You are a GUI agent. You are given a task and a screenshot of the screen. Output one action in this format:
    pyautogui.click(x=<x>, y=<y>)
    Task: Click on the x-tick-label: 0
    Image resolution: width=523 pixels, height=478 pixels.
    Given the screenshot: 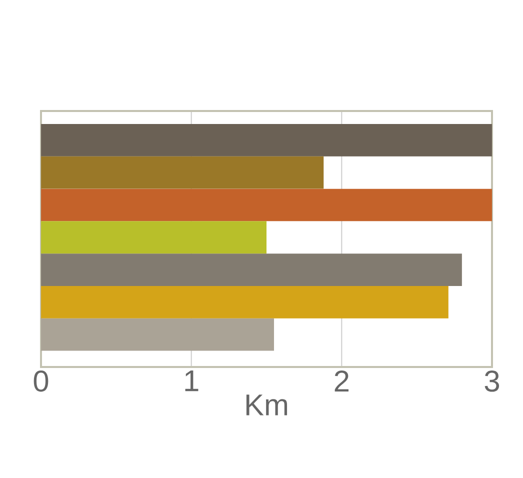 What is the action you would take?
    pyautogui.click(x=41, y=381)
    